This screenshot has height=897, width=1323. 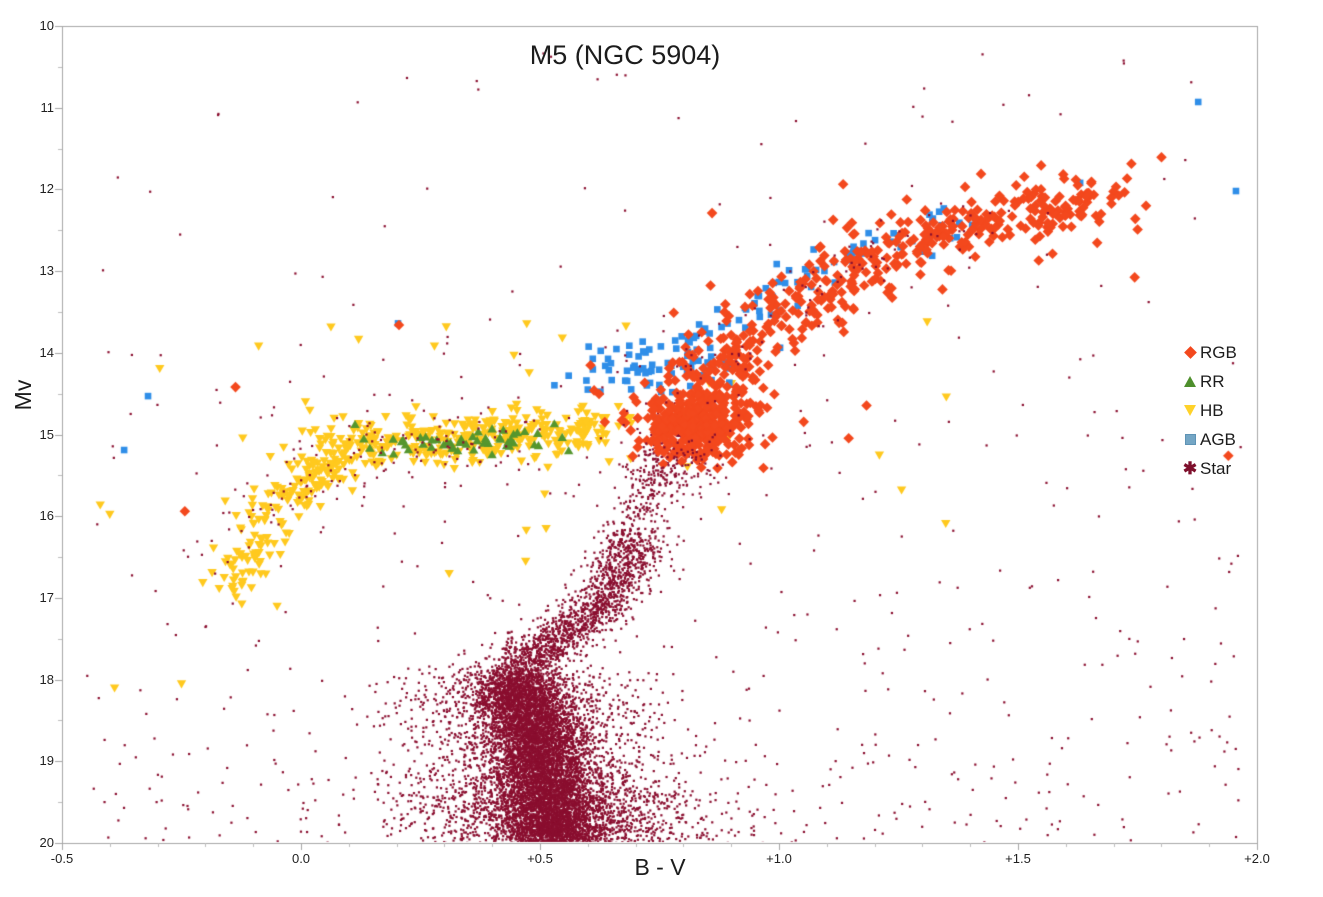 What do you see at coordinates (46, 516) in the screenshot?
I see `y-tick-label: 16` at bounding box center [46, 516].